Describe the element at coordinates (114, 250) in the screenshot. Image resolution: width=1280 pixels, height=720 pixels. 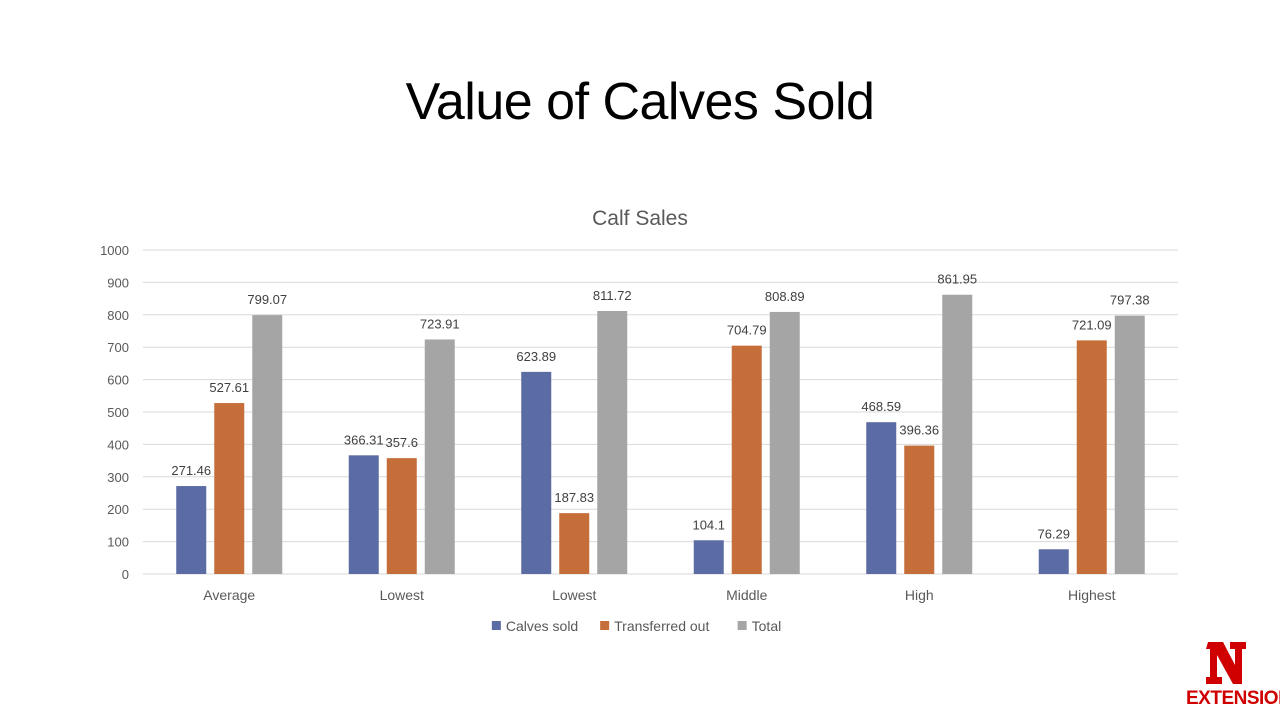
I see `y-tick-label: 1000` at that location.